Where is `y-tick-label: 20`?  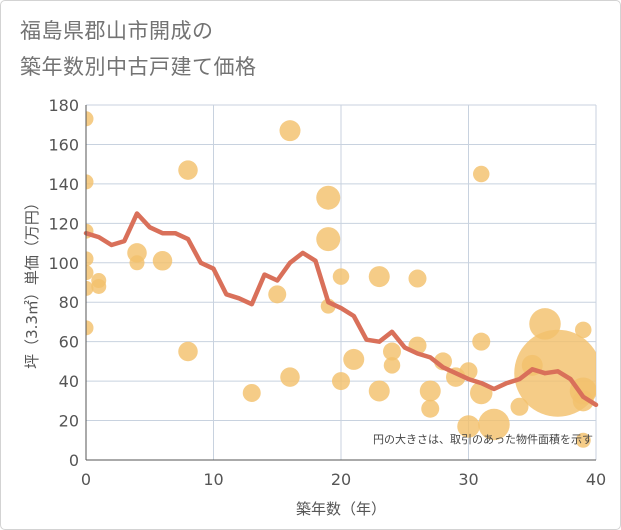
y-tick-label: 20 is located at coordinates (69, 421).